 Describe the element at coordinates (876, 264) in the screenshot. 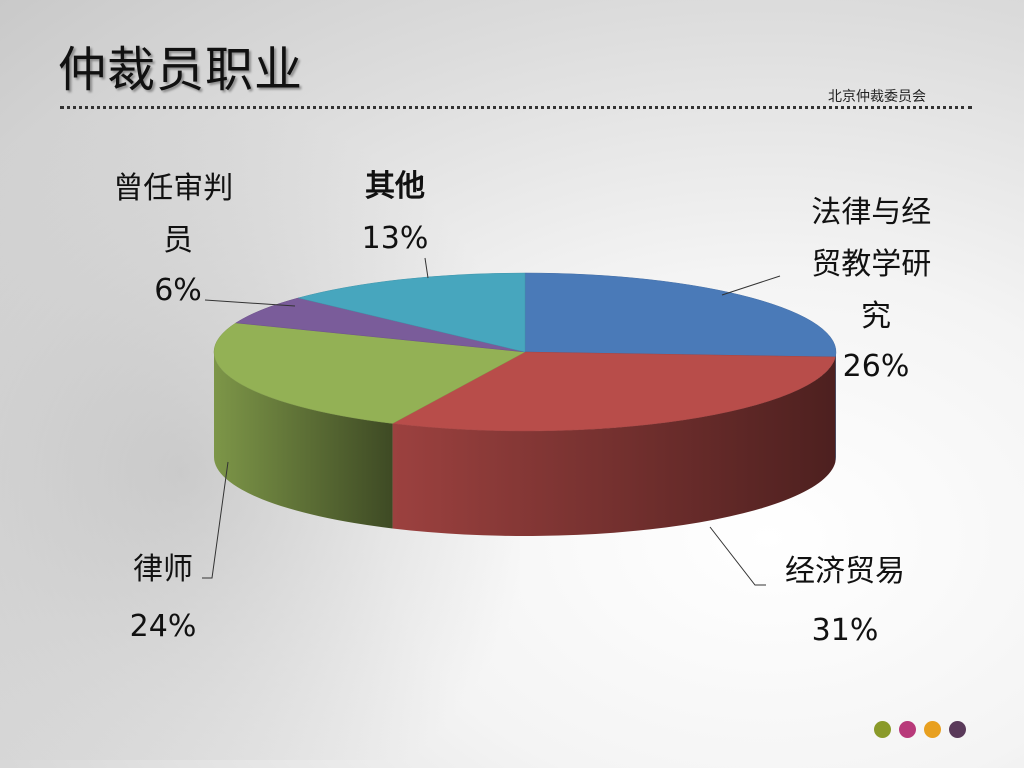

I see `slice-label-teaching-research: 法律与经 贸教学研 究` at that location.